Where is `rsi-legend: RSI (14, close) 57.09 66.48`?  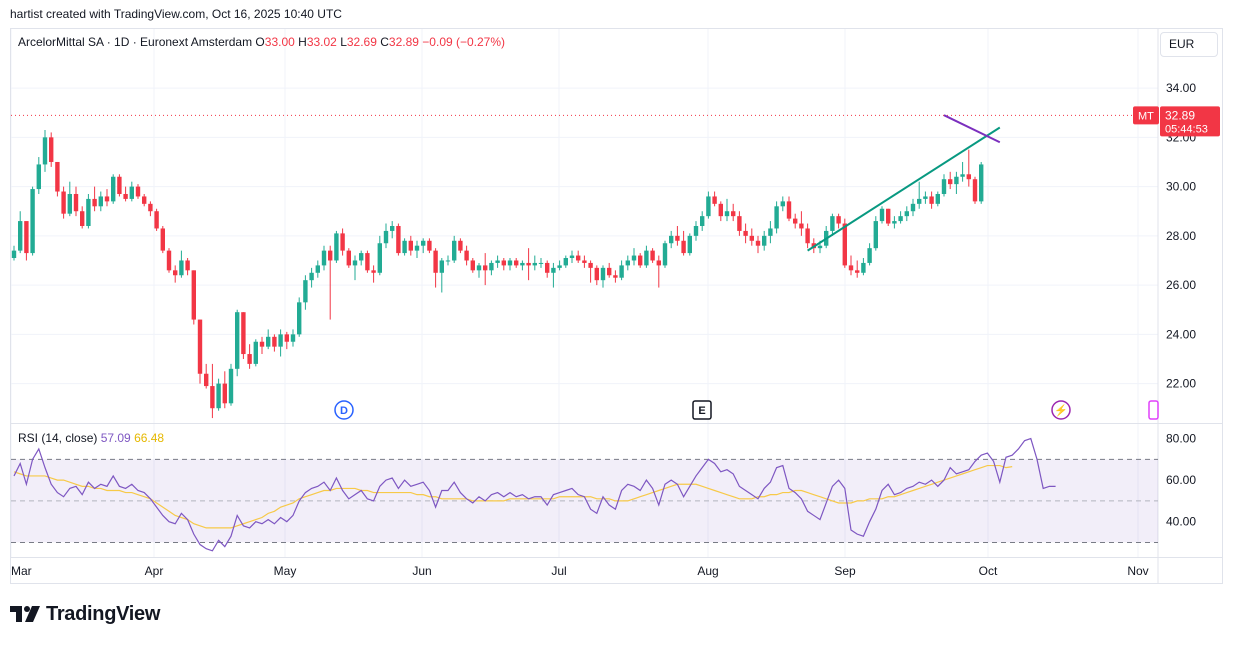
rsi-legend: RSI (14, close) 57.09 66.48 is located at coordinates (91, 438).